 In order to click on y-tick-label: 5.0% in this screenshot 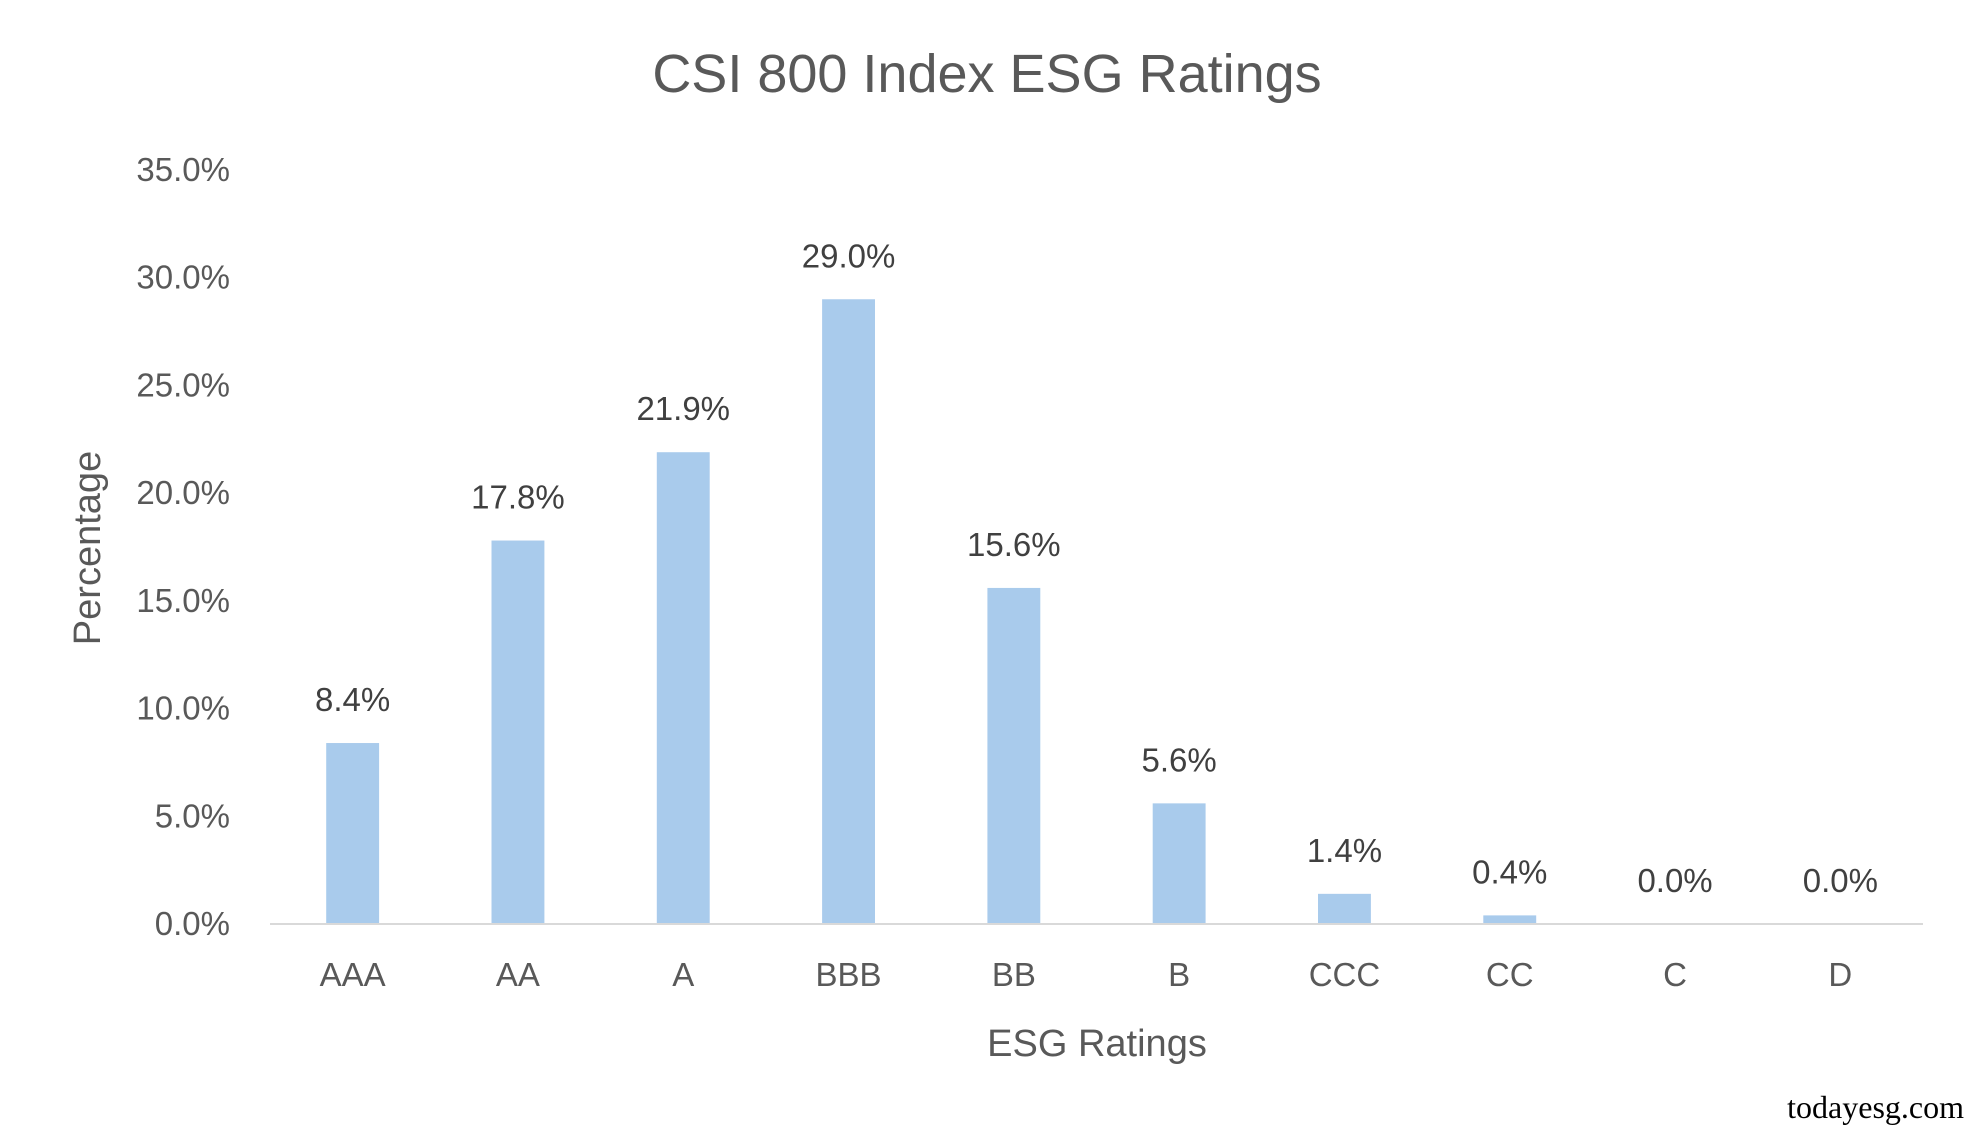, I will do `click(192, 815)`.